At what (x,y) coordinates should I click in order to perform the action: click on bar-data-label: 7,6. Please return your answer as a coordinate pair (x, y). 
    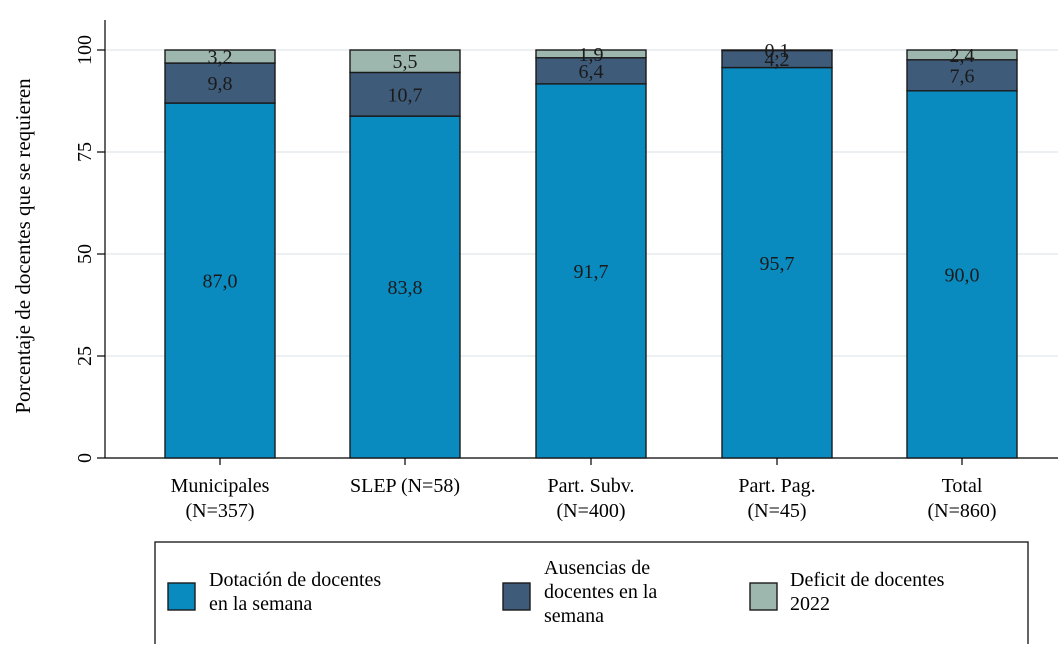
    Looking at the image, I should click on (962, 76).